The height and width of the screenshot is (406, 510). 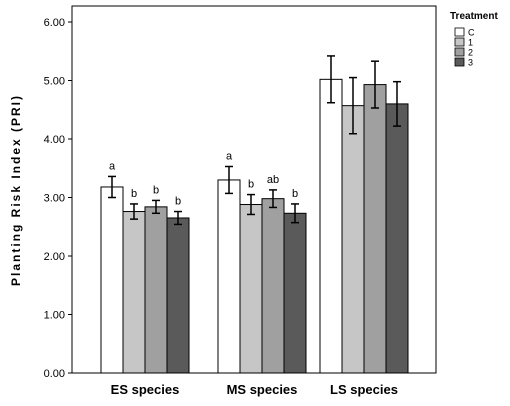 I want to click on y-axis: 0.00 1.00 2.00 3.00 4.00 5.00 6.00, so click(x=58, y=198).